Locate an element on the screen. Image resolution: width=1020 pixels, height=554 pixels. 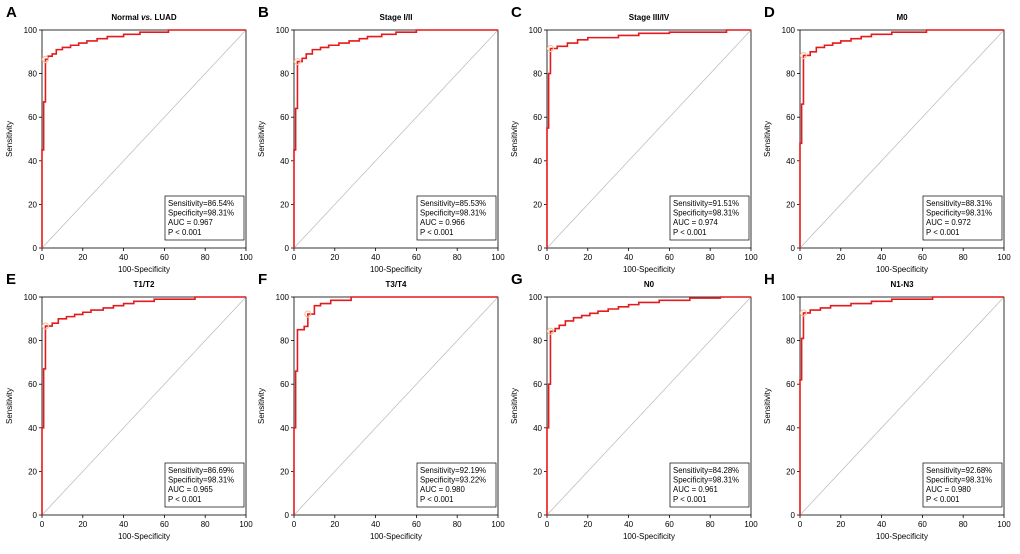
panel-letter: H is located at coordinates (769, 279).